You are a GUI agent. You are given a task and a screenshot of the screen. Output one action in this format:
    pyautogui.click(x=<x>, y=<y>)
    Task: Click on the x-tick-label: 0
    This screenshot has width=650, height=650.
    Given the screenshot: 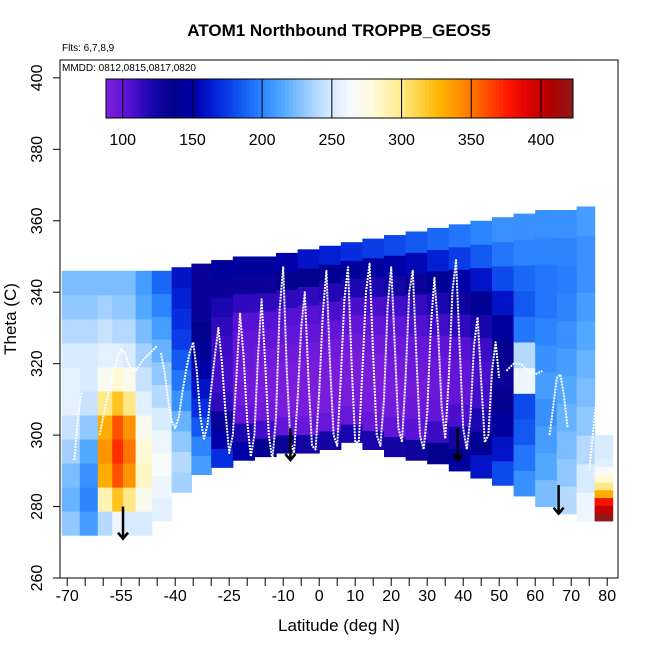 What is the action you would take?
    pyautogui.click(x=319, y=596)
    